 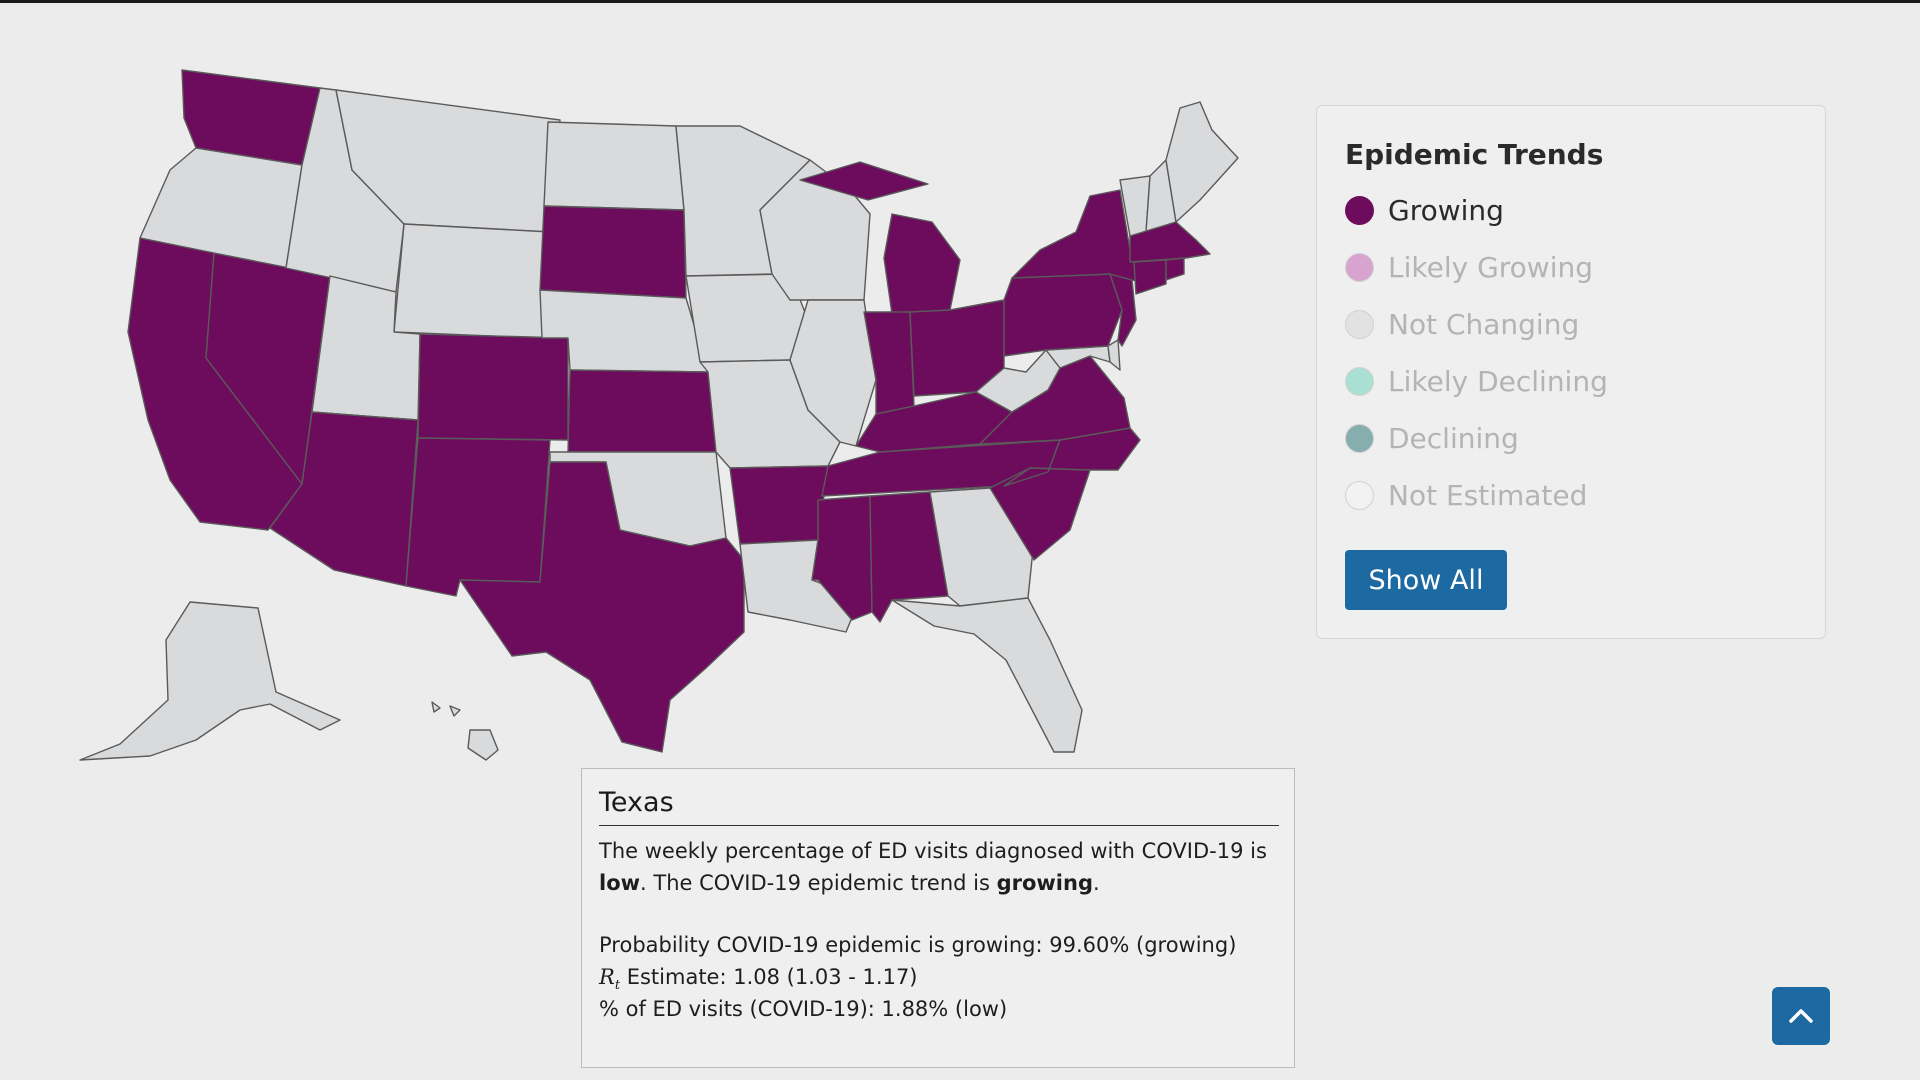 What do you see at coordinates (1359, 495) in the screenshot?
I see `not-estimated-dot-icon` at bounding box center [1359, 495].